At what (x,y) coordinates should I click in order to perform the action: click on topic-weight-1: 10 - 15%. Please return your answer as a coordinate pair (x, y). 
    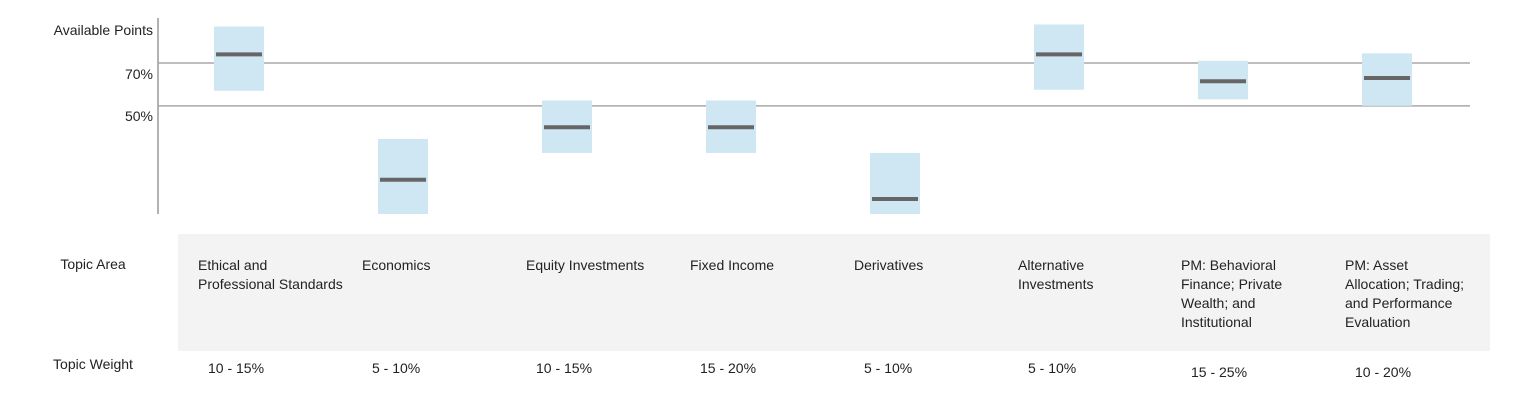
    Looking at the image, I should click on (236, 368).